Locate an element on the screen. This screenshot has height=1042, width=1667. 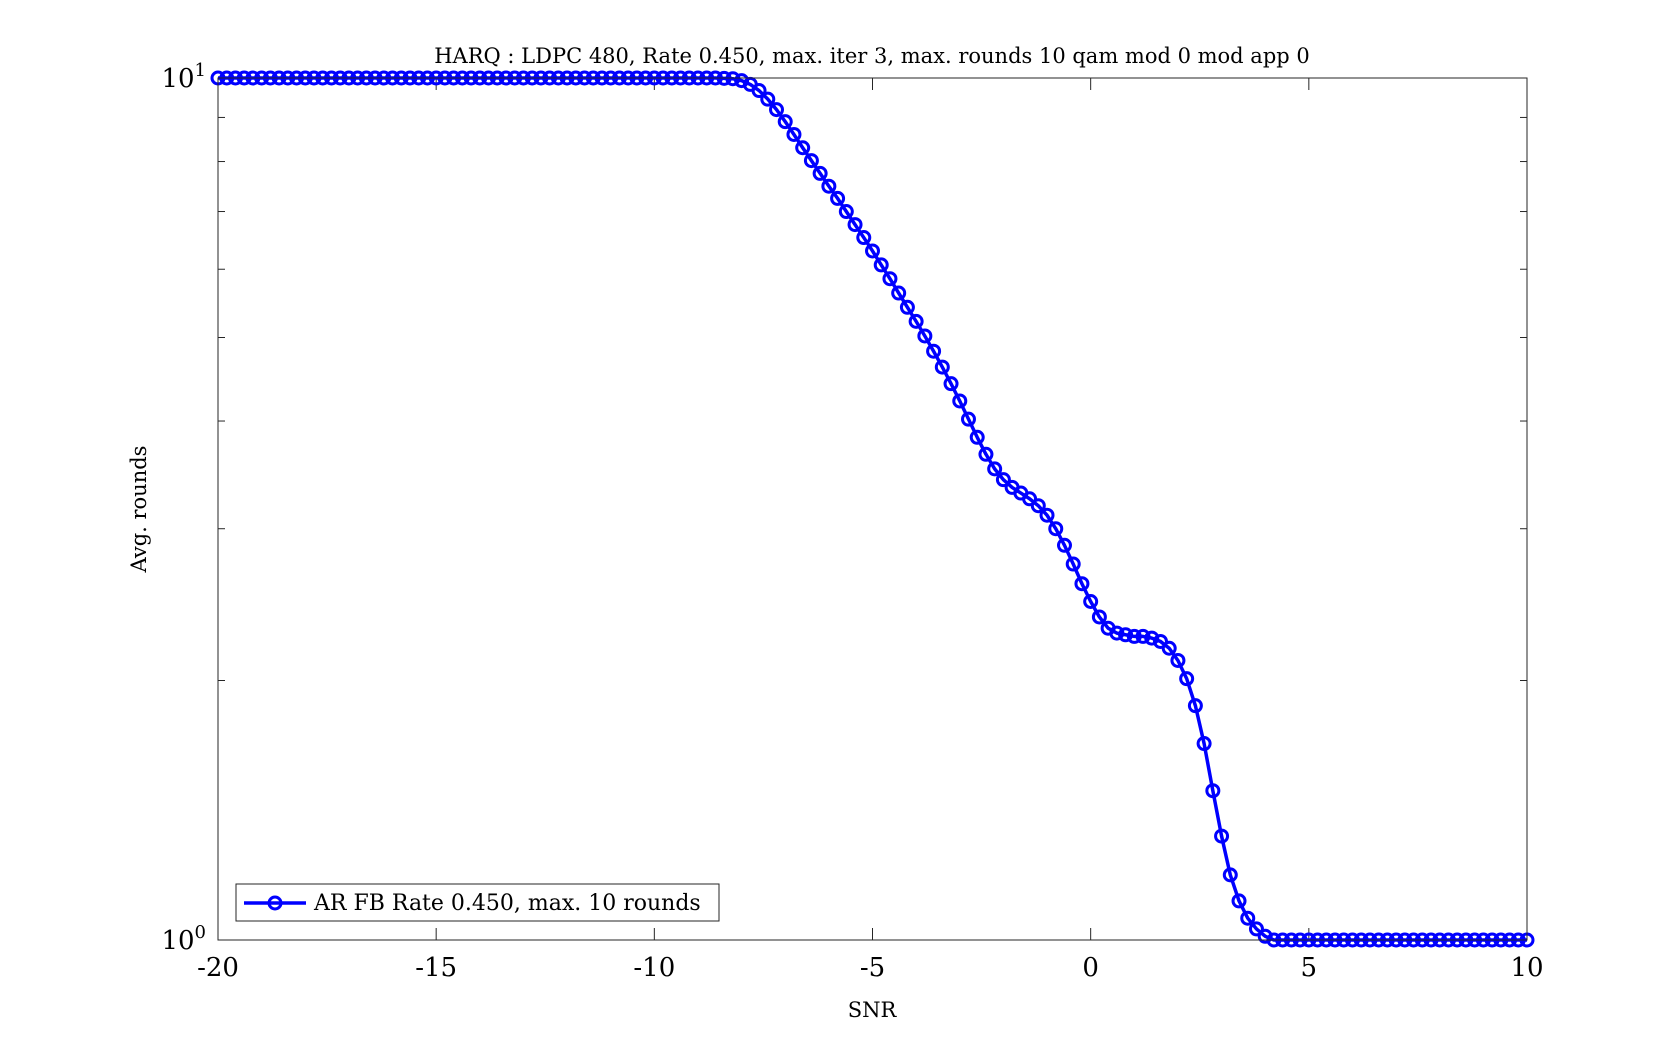
y-tick-label: 10⁰ is located at coordinates (183, 939).